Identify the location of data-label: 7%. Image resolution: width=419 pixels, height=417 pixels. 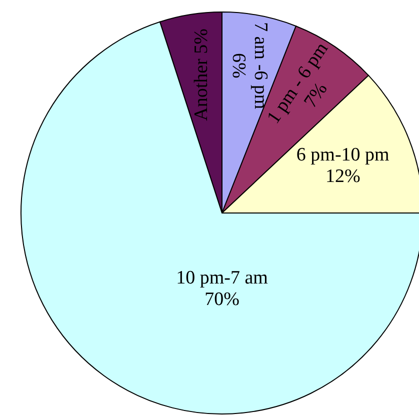
(316, 95).